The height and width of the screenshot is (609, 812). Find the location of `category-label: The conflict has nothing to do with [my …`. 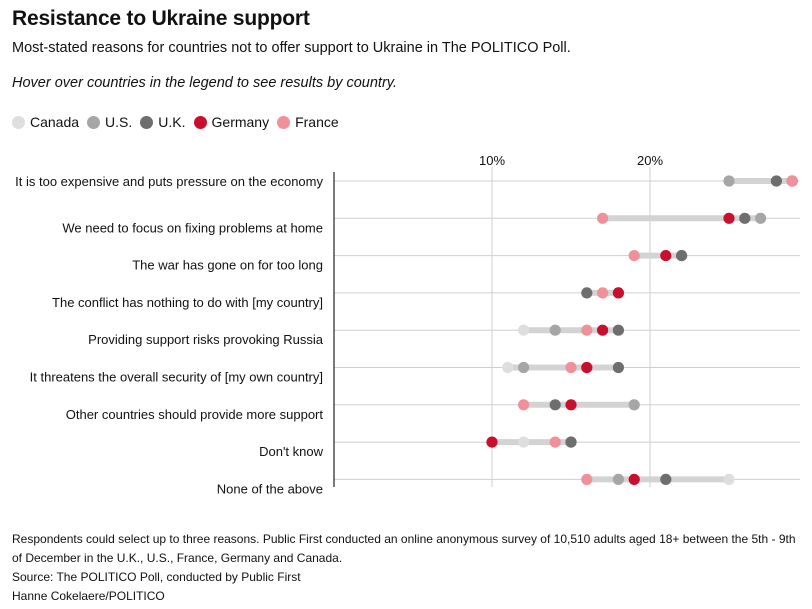

category-label: The conflict has nothing to do with [my … is located at coordinates (187, 302).